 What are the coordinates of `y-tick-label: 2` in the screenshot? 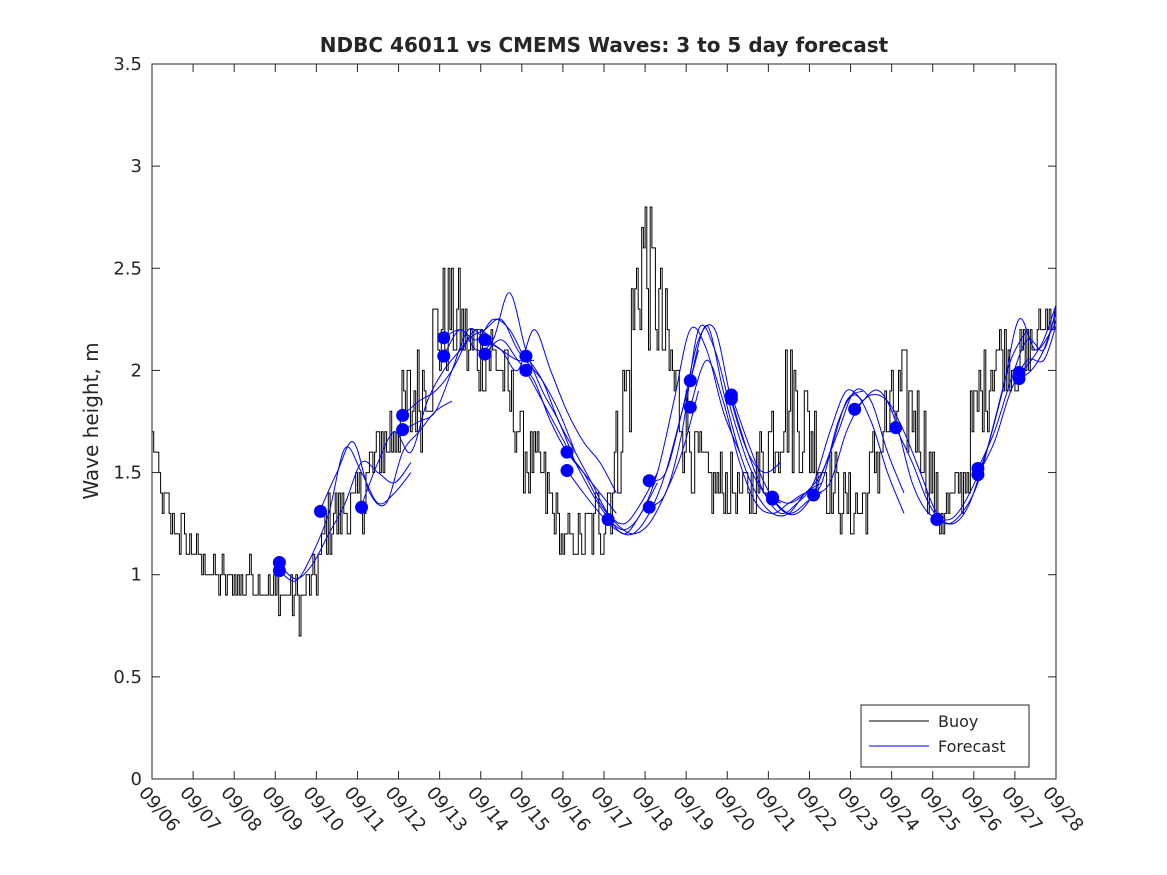 It's located at (136, 370).